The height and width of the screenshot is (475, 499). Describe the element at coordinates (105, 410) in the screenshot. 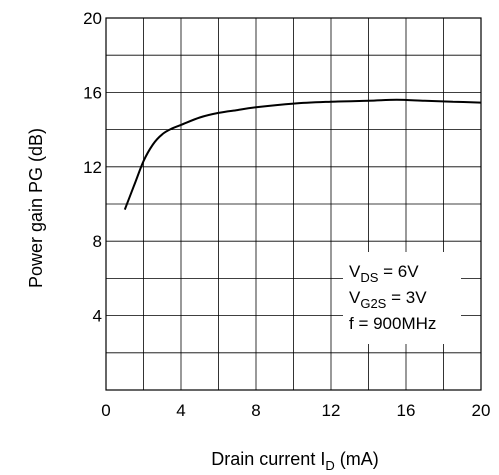

I see `x-tick-label: 0` at that location.